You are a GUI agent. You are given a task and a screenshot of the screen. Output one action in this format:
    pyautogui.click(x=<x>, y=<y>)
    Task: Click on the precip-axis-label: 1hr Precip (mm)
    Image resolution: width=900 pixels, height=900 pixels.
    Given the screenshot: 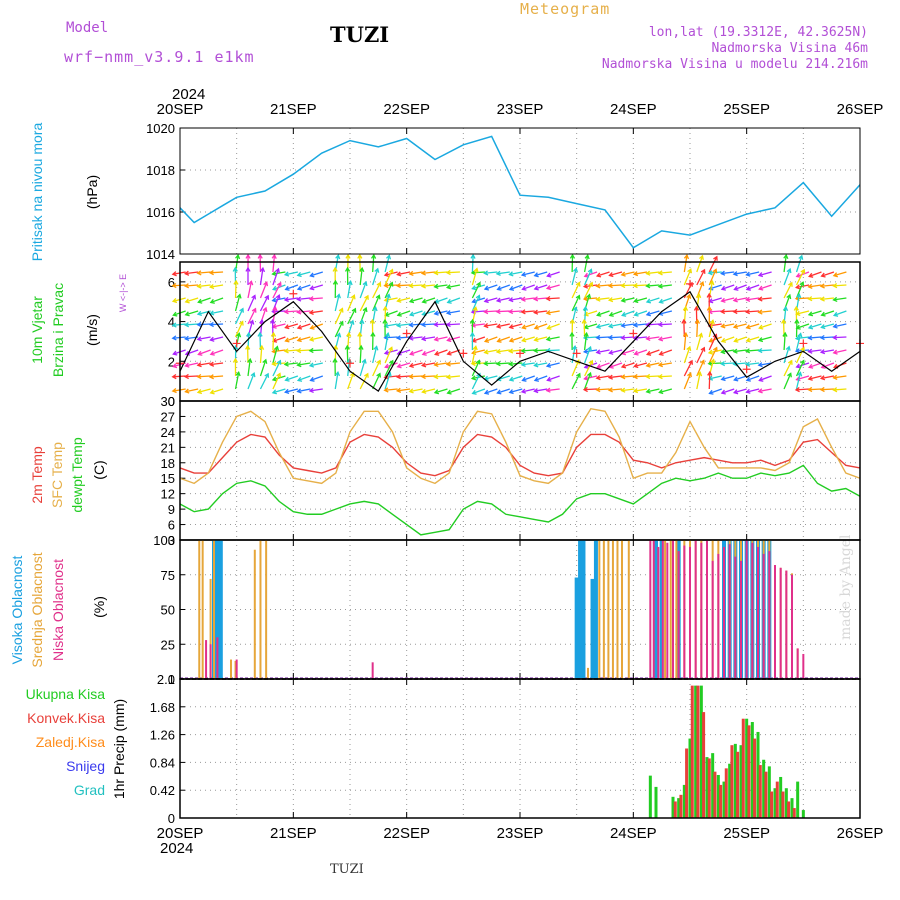 What is the action you would take?
    pyautogui.click(x=119, y=749)
    